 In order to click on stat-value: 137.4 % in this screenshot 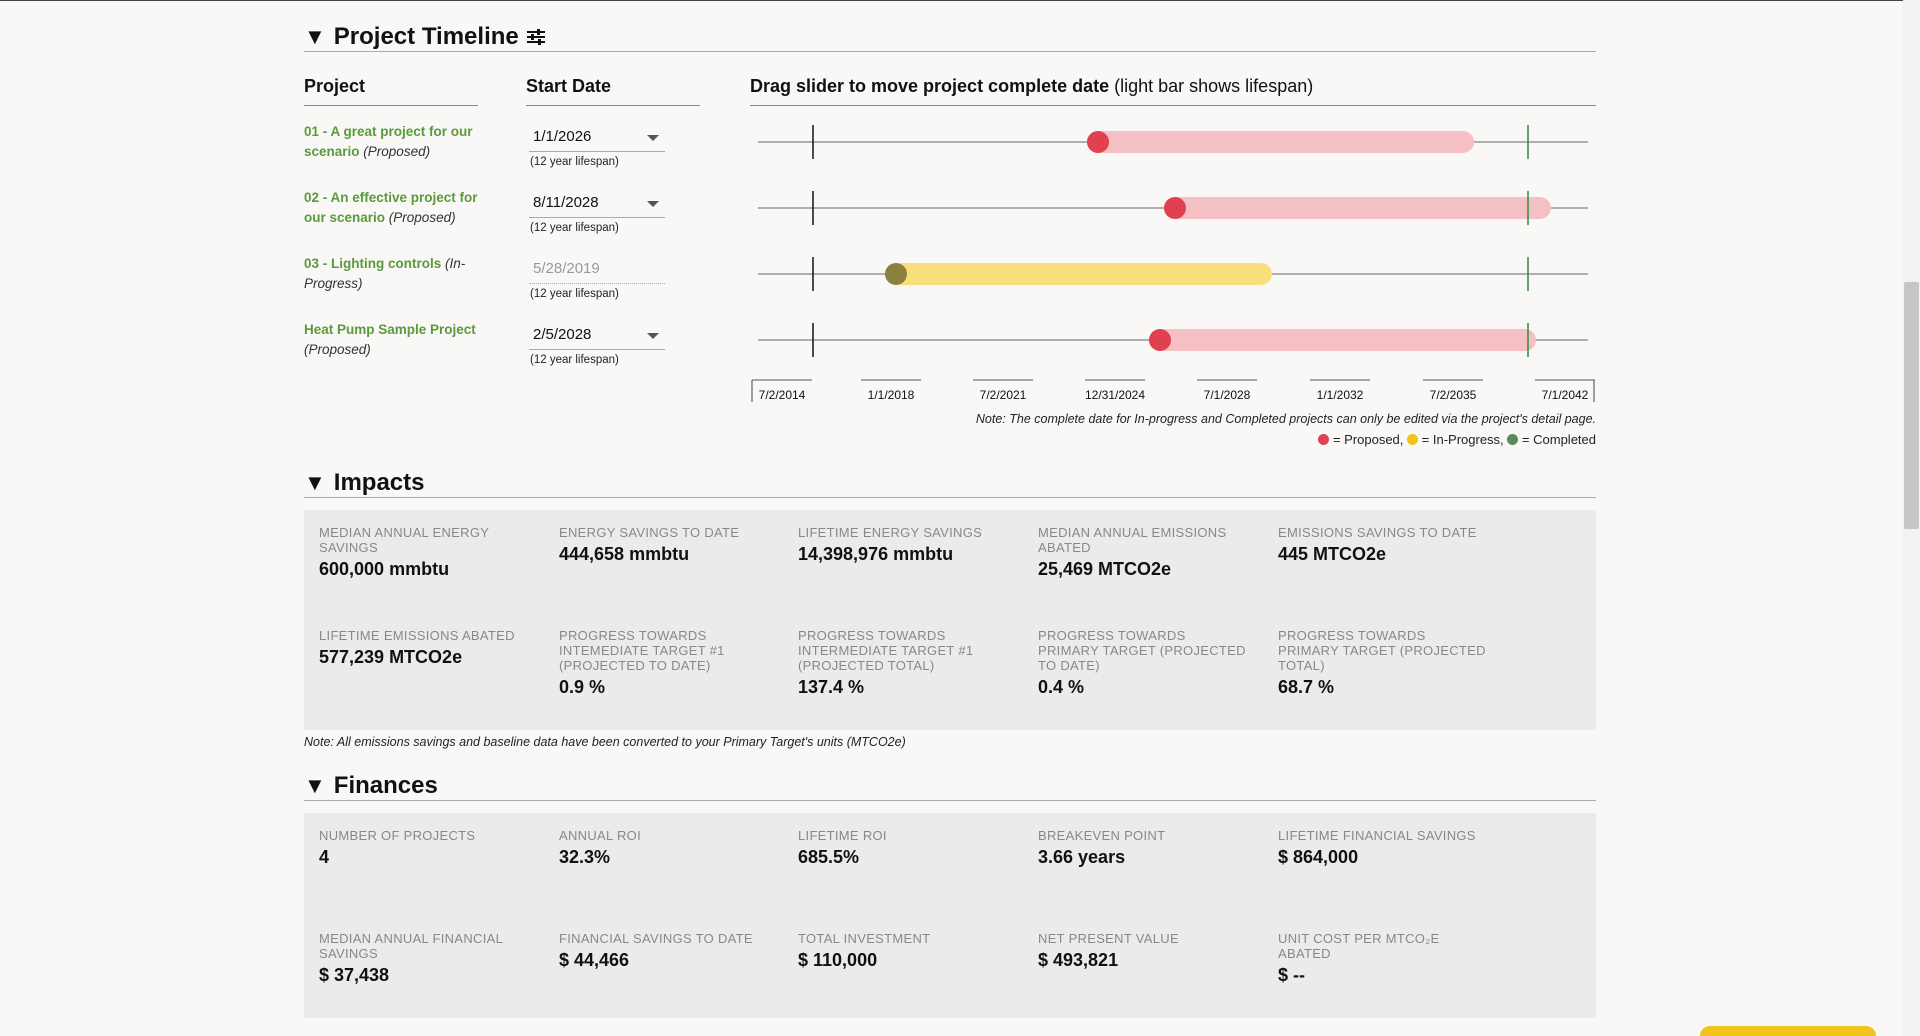, I will do `click(831, 687)`.